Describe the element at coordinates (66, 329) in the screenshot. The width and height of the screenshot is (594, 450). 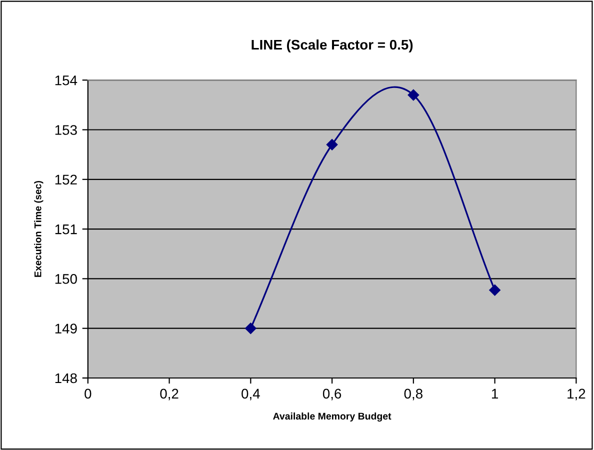
I see `y-tick-label: 149` at that location.